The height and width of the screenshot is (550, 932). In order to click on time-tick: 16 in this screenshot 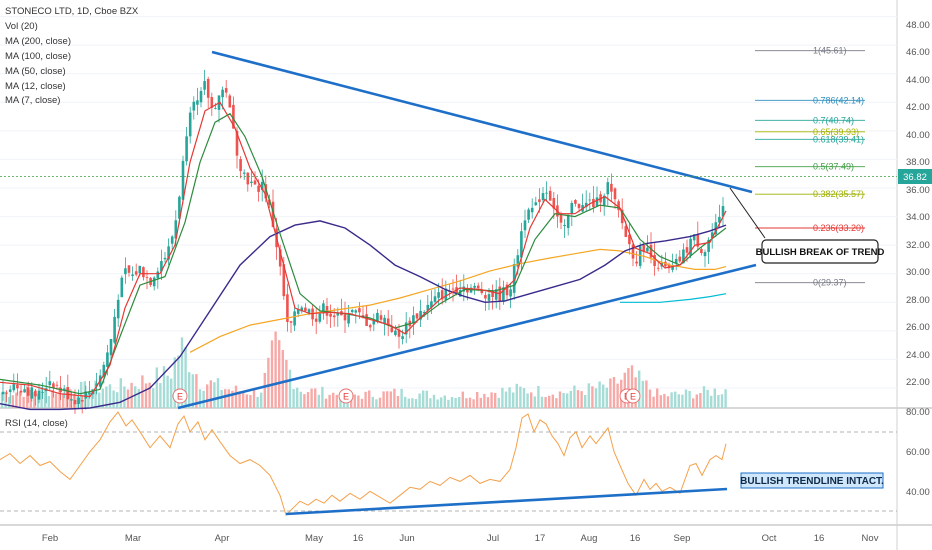, I will do `click(358, 538)`.